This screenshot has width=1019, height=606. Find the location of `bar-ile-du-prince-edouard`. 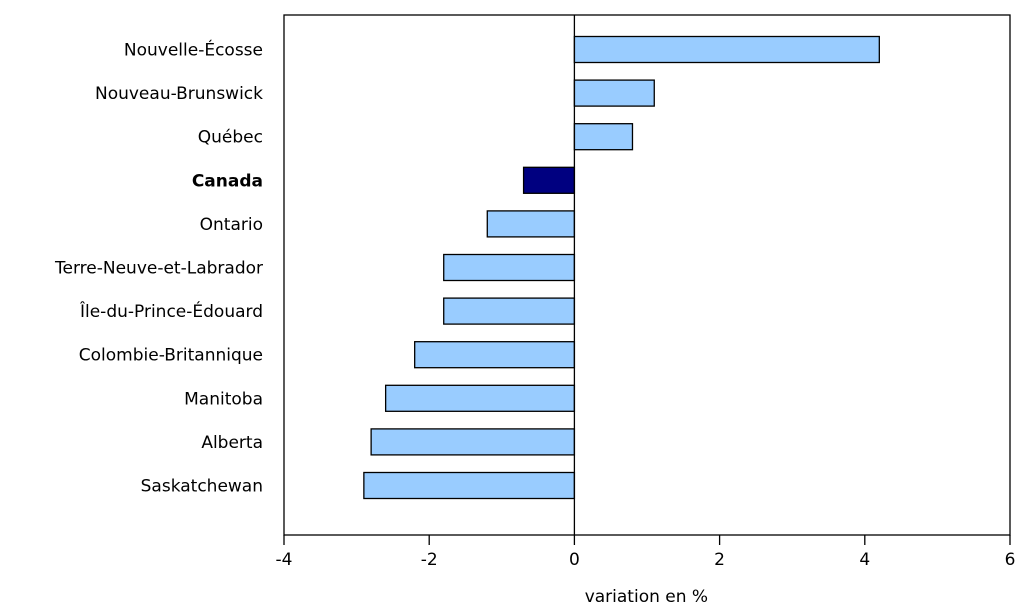

bar-ile-du-prince-edouard is located at coordinates (509, 311).